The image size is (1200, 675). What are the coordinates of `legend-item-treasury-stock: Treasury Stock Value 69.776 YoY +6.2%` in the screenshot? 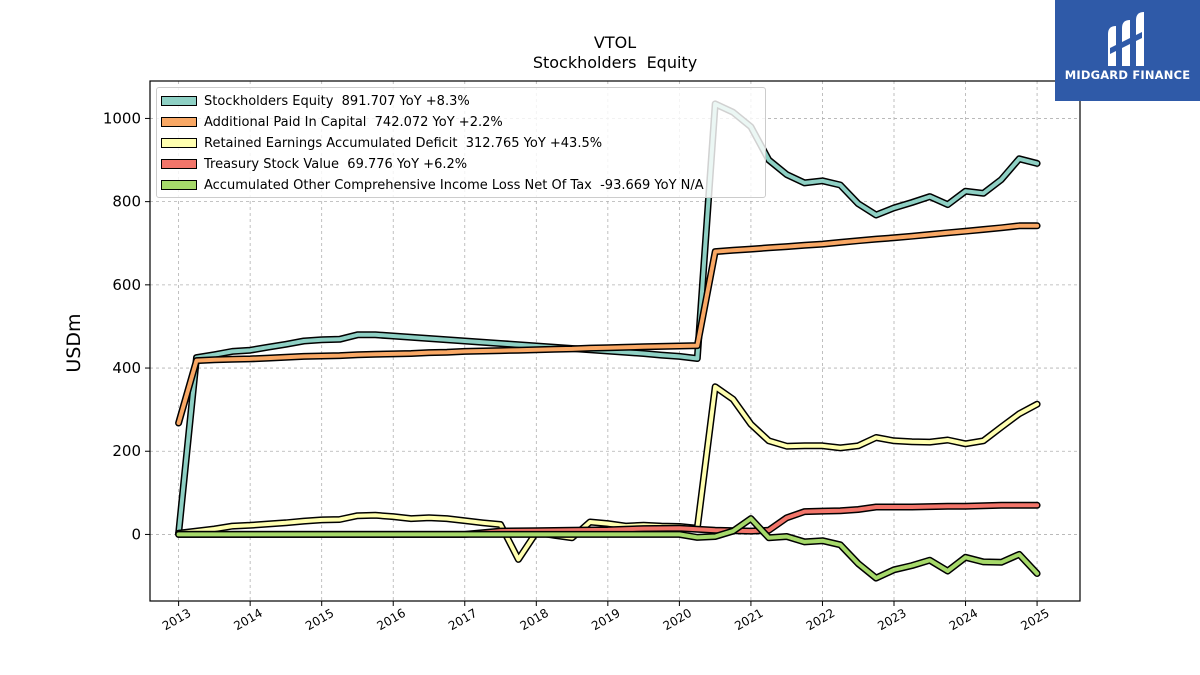 It's located at (314, 164).